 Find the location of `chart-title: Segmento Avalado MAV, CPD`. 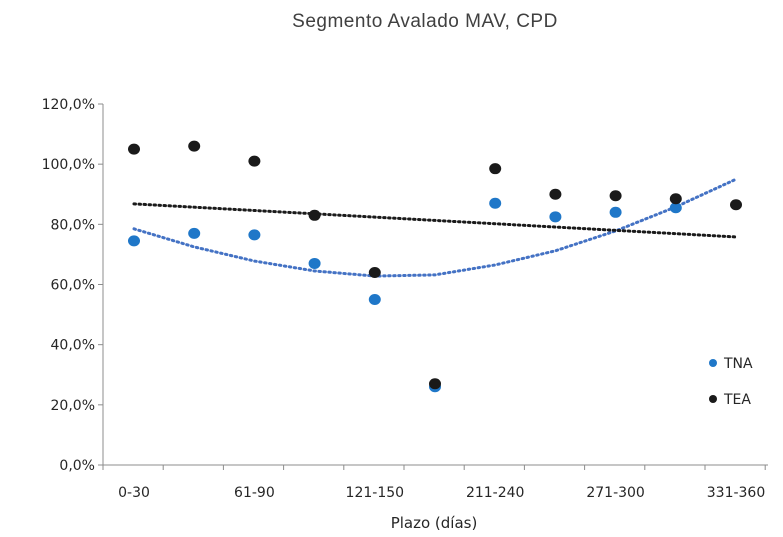

chart-title: Segmento Avalado MAV, CPD is located at coordinates (425, 21).